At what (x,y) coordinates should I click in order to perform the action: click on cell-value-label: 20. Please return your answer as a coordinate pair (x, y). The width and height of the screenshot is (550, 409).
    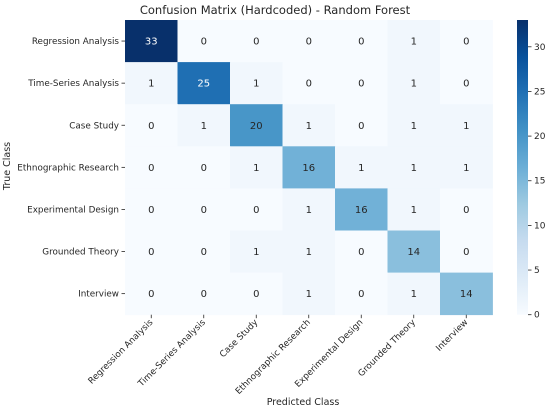
    Looking at the image, I should click on (256, 126).